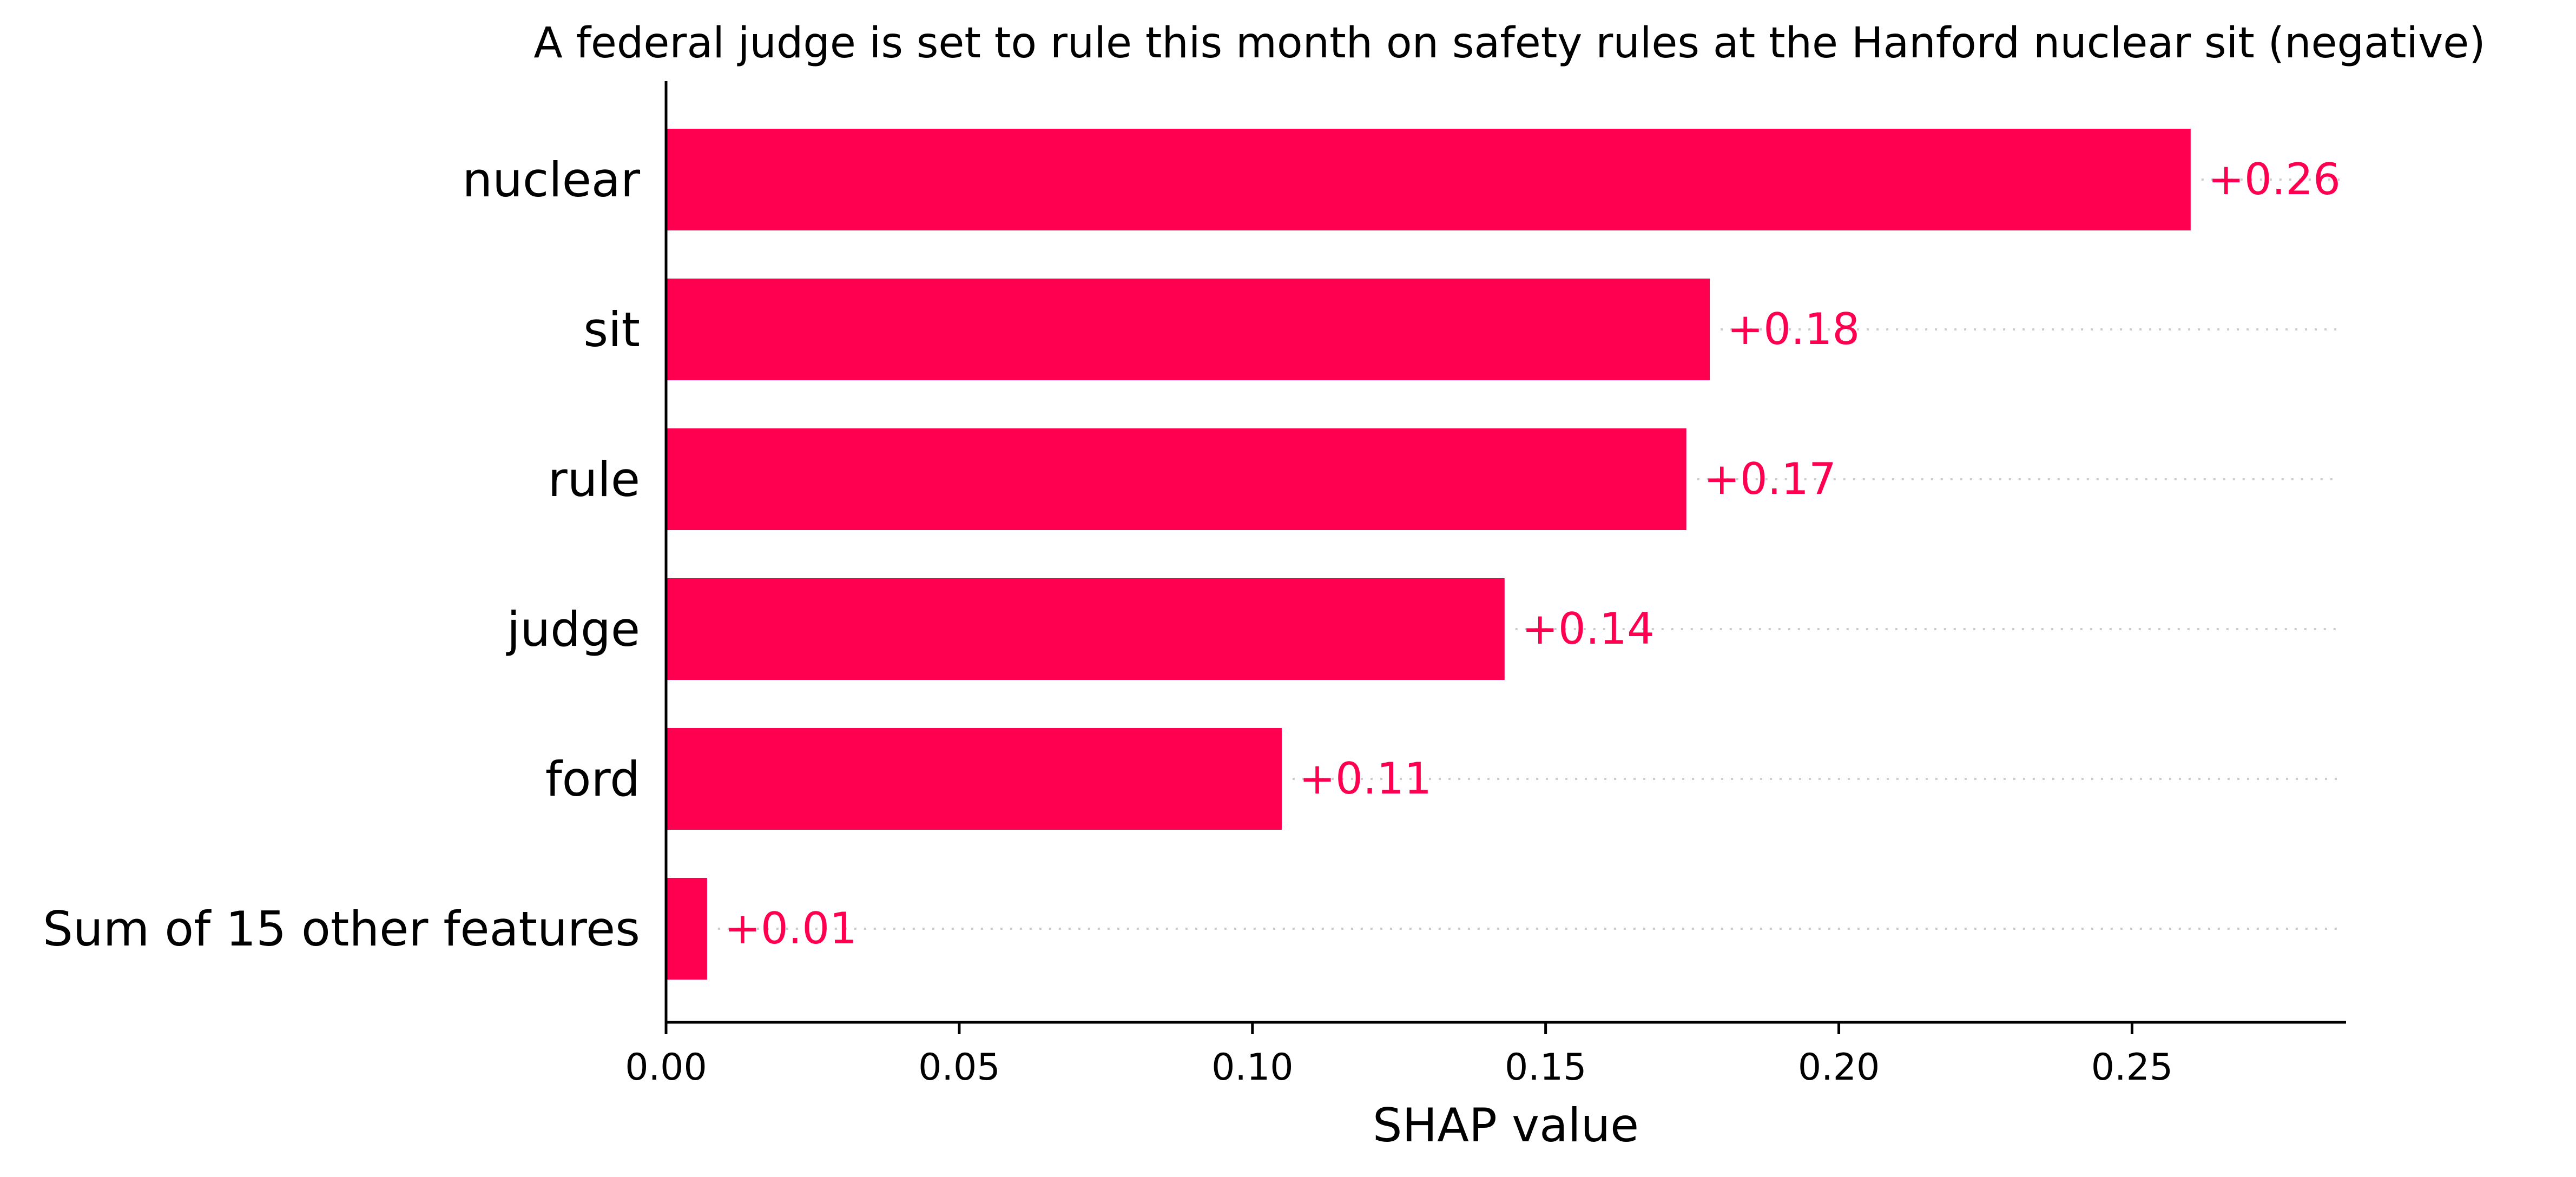 Image resolution: width=2576 pixels, height=1177 pixels. What do you see at coordinates (1770, 479) in the screenshot?
I see `value-label: +0.17` at bounding box center [1770, 479].